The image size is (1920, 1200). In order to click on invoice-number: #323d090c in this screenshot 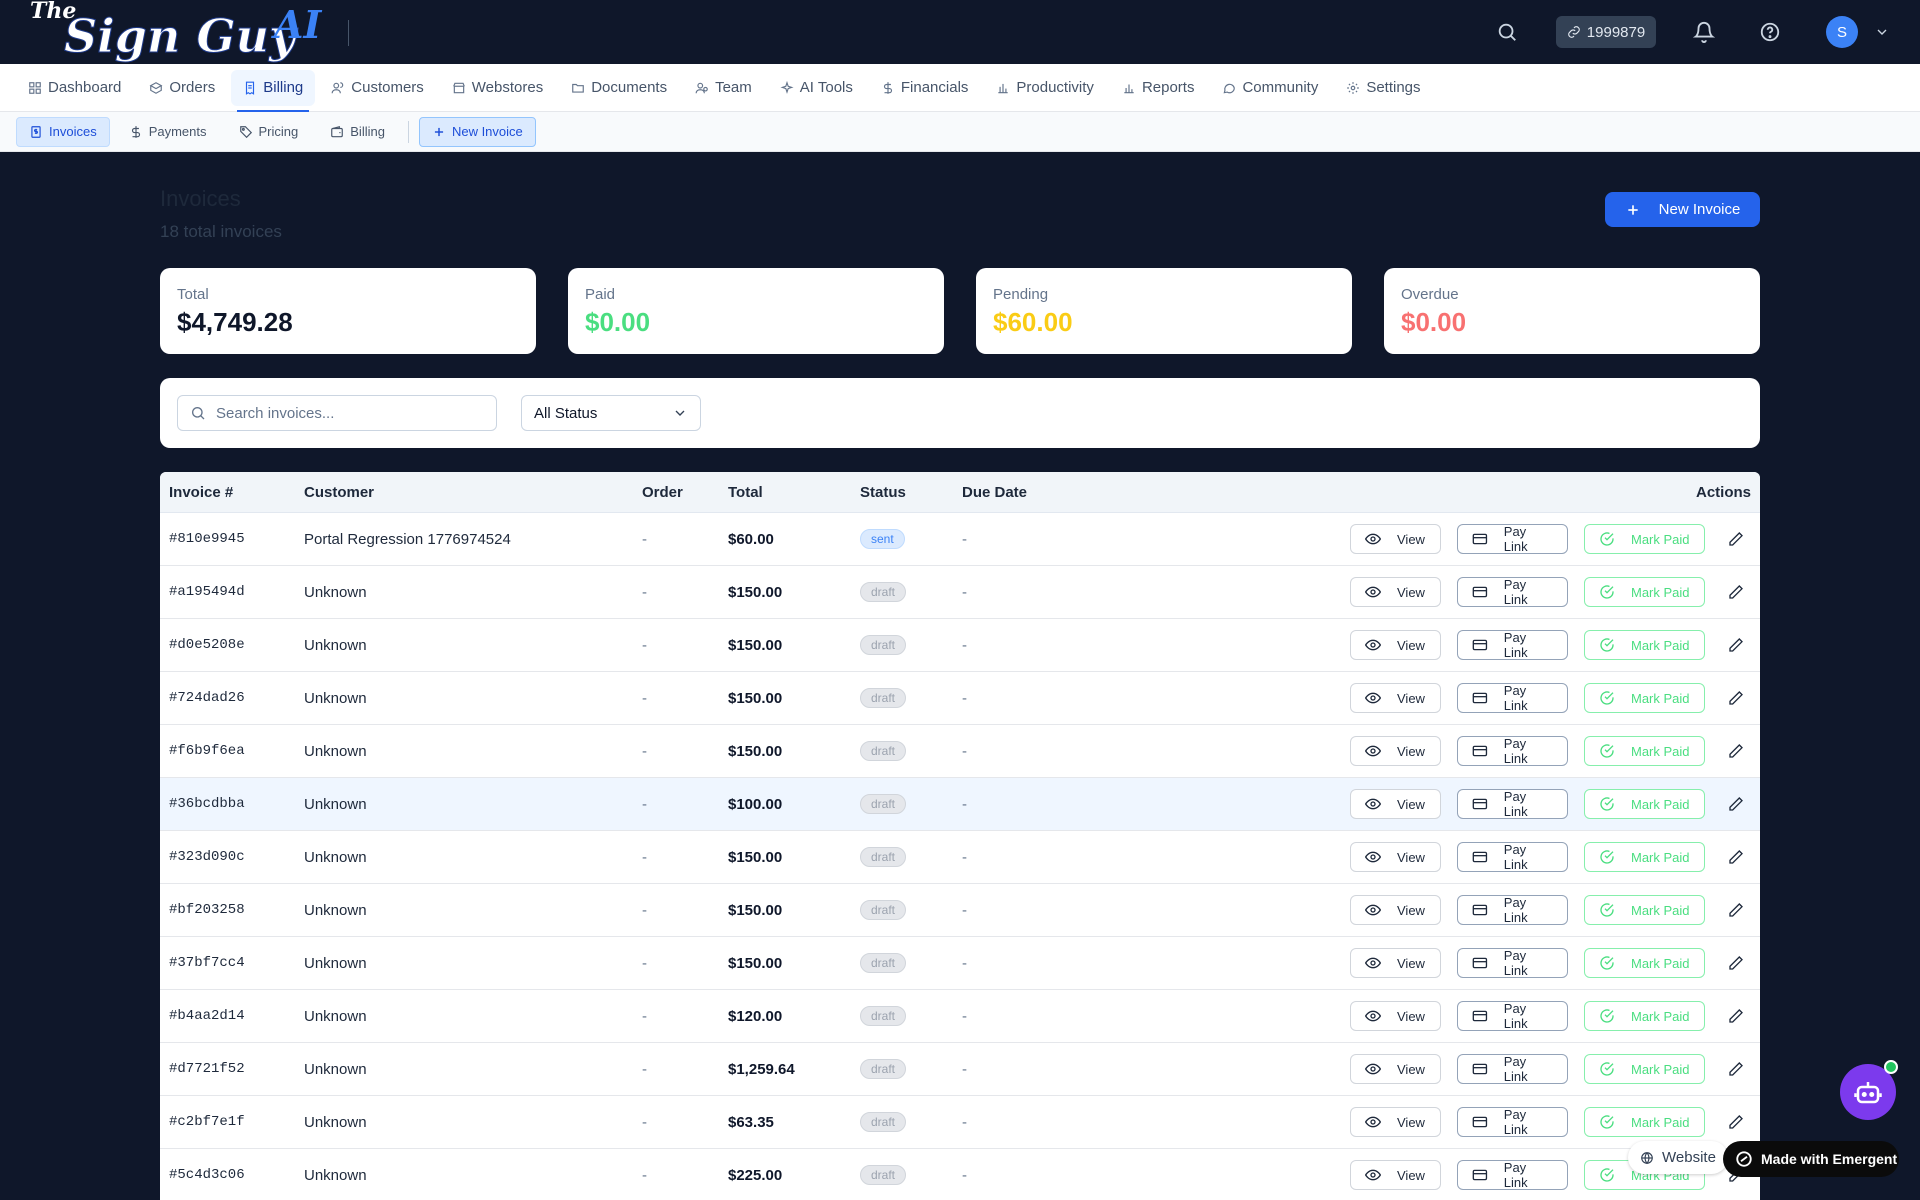, I will do `click(207, 857)`.